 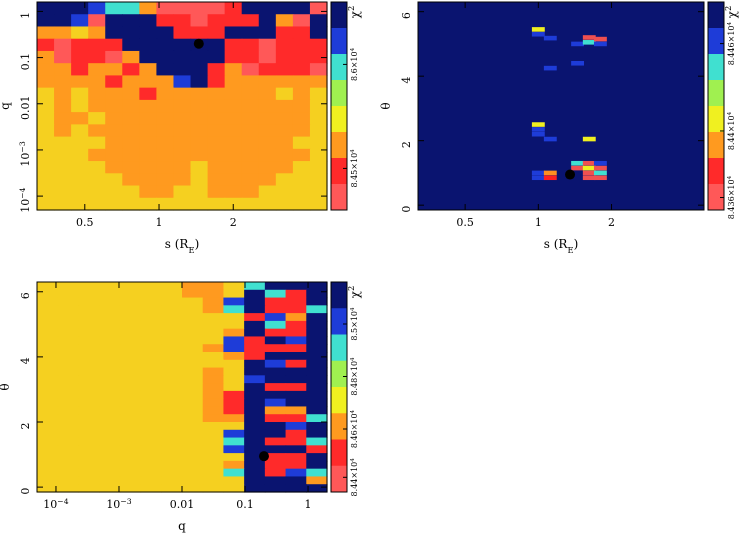 What do you see at coordinates (182, 526) in the screenshot?
I see `x-axis-label: q` at bounding box center [182, 526].